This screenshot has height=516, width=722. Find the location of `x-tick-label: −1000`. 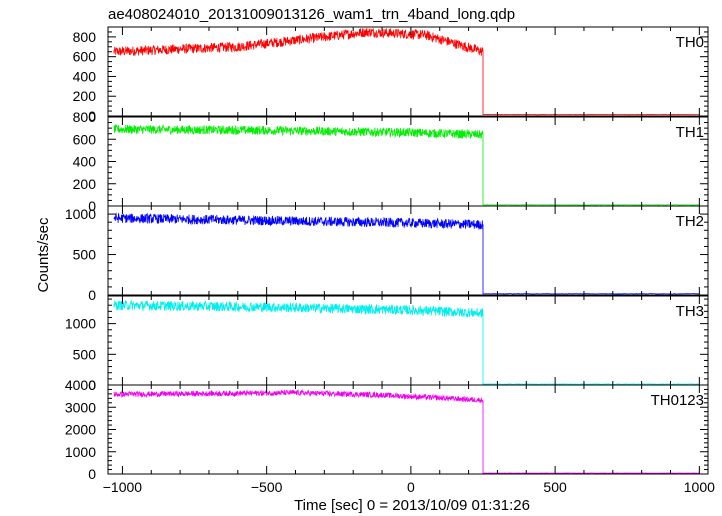

x-tick-label: −1000 is located at coordinates (123, 487).